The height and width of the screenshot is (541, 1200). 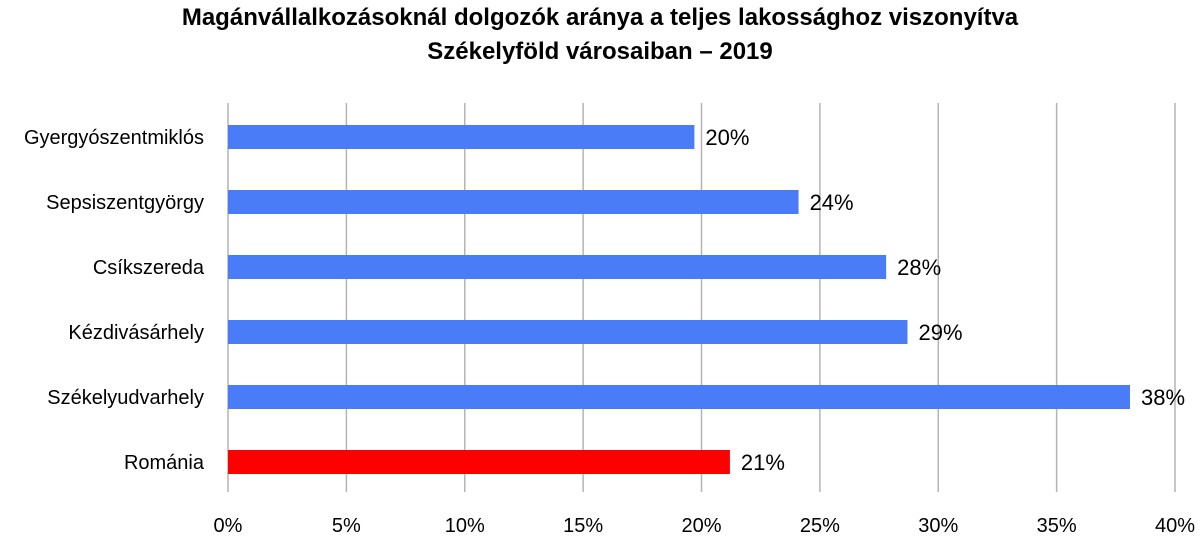 I want to click on x-tick-label: 40%, so click(x=1175, y=526).